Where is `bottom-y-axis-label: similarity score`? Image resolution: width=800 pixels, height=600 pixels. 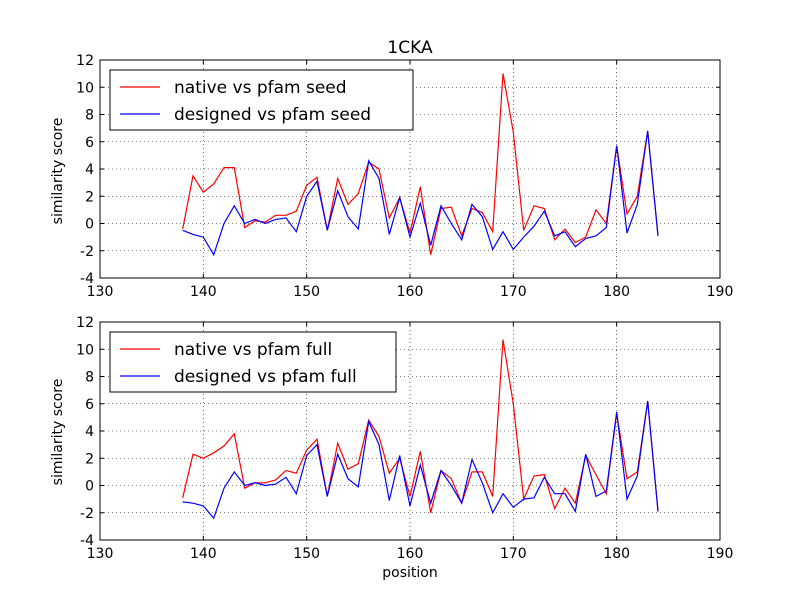 bottom-y-axis-label: similarity score is located at coordinates (58, 432).